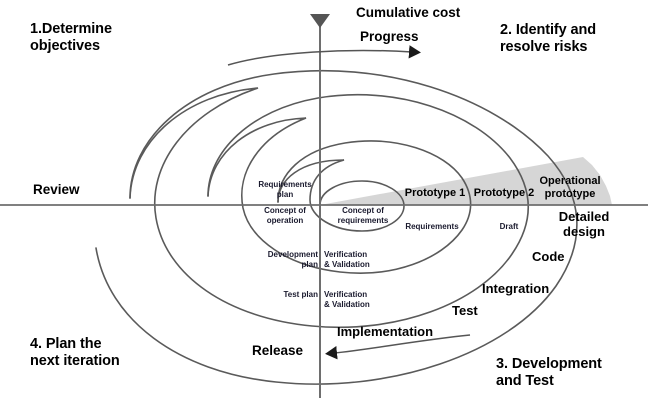  I want to click on stage-label-test: Test, so click(465, 310).